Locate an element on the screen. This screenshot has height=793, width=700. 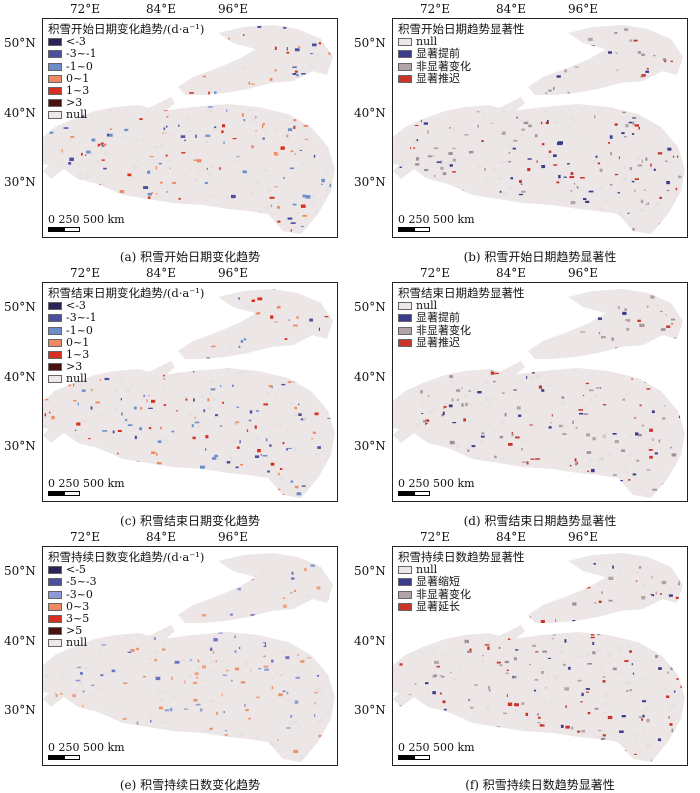
panel-caption: (a) 积雪开始日期变化趋势 is located at coordinates (190, 256).